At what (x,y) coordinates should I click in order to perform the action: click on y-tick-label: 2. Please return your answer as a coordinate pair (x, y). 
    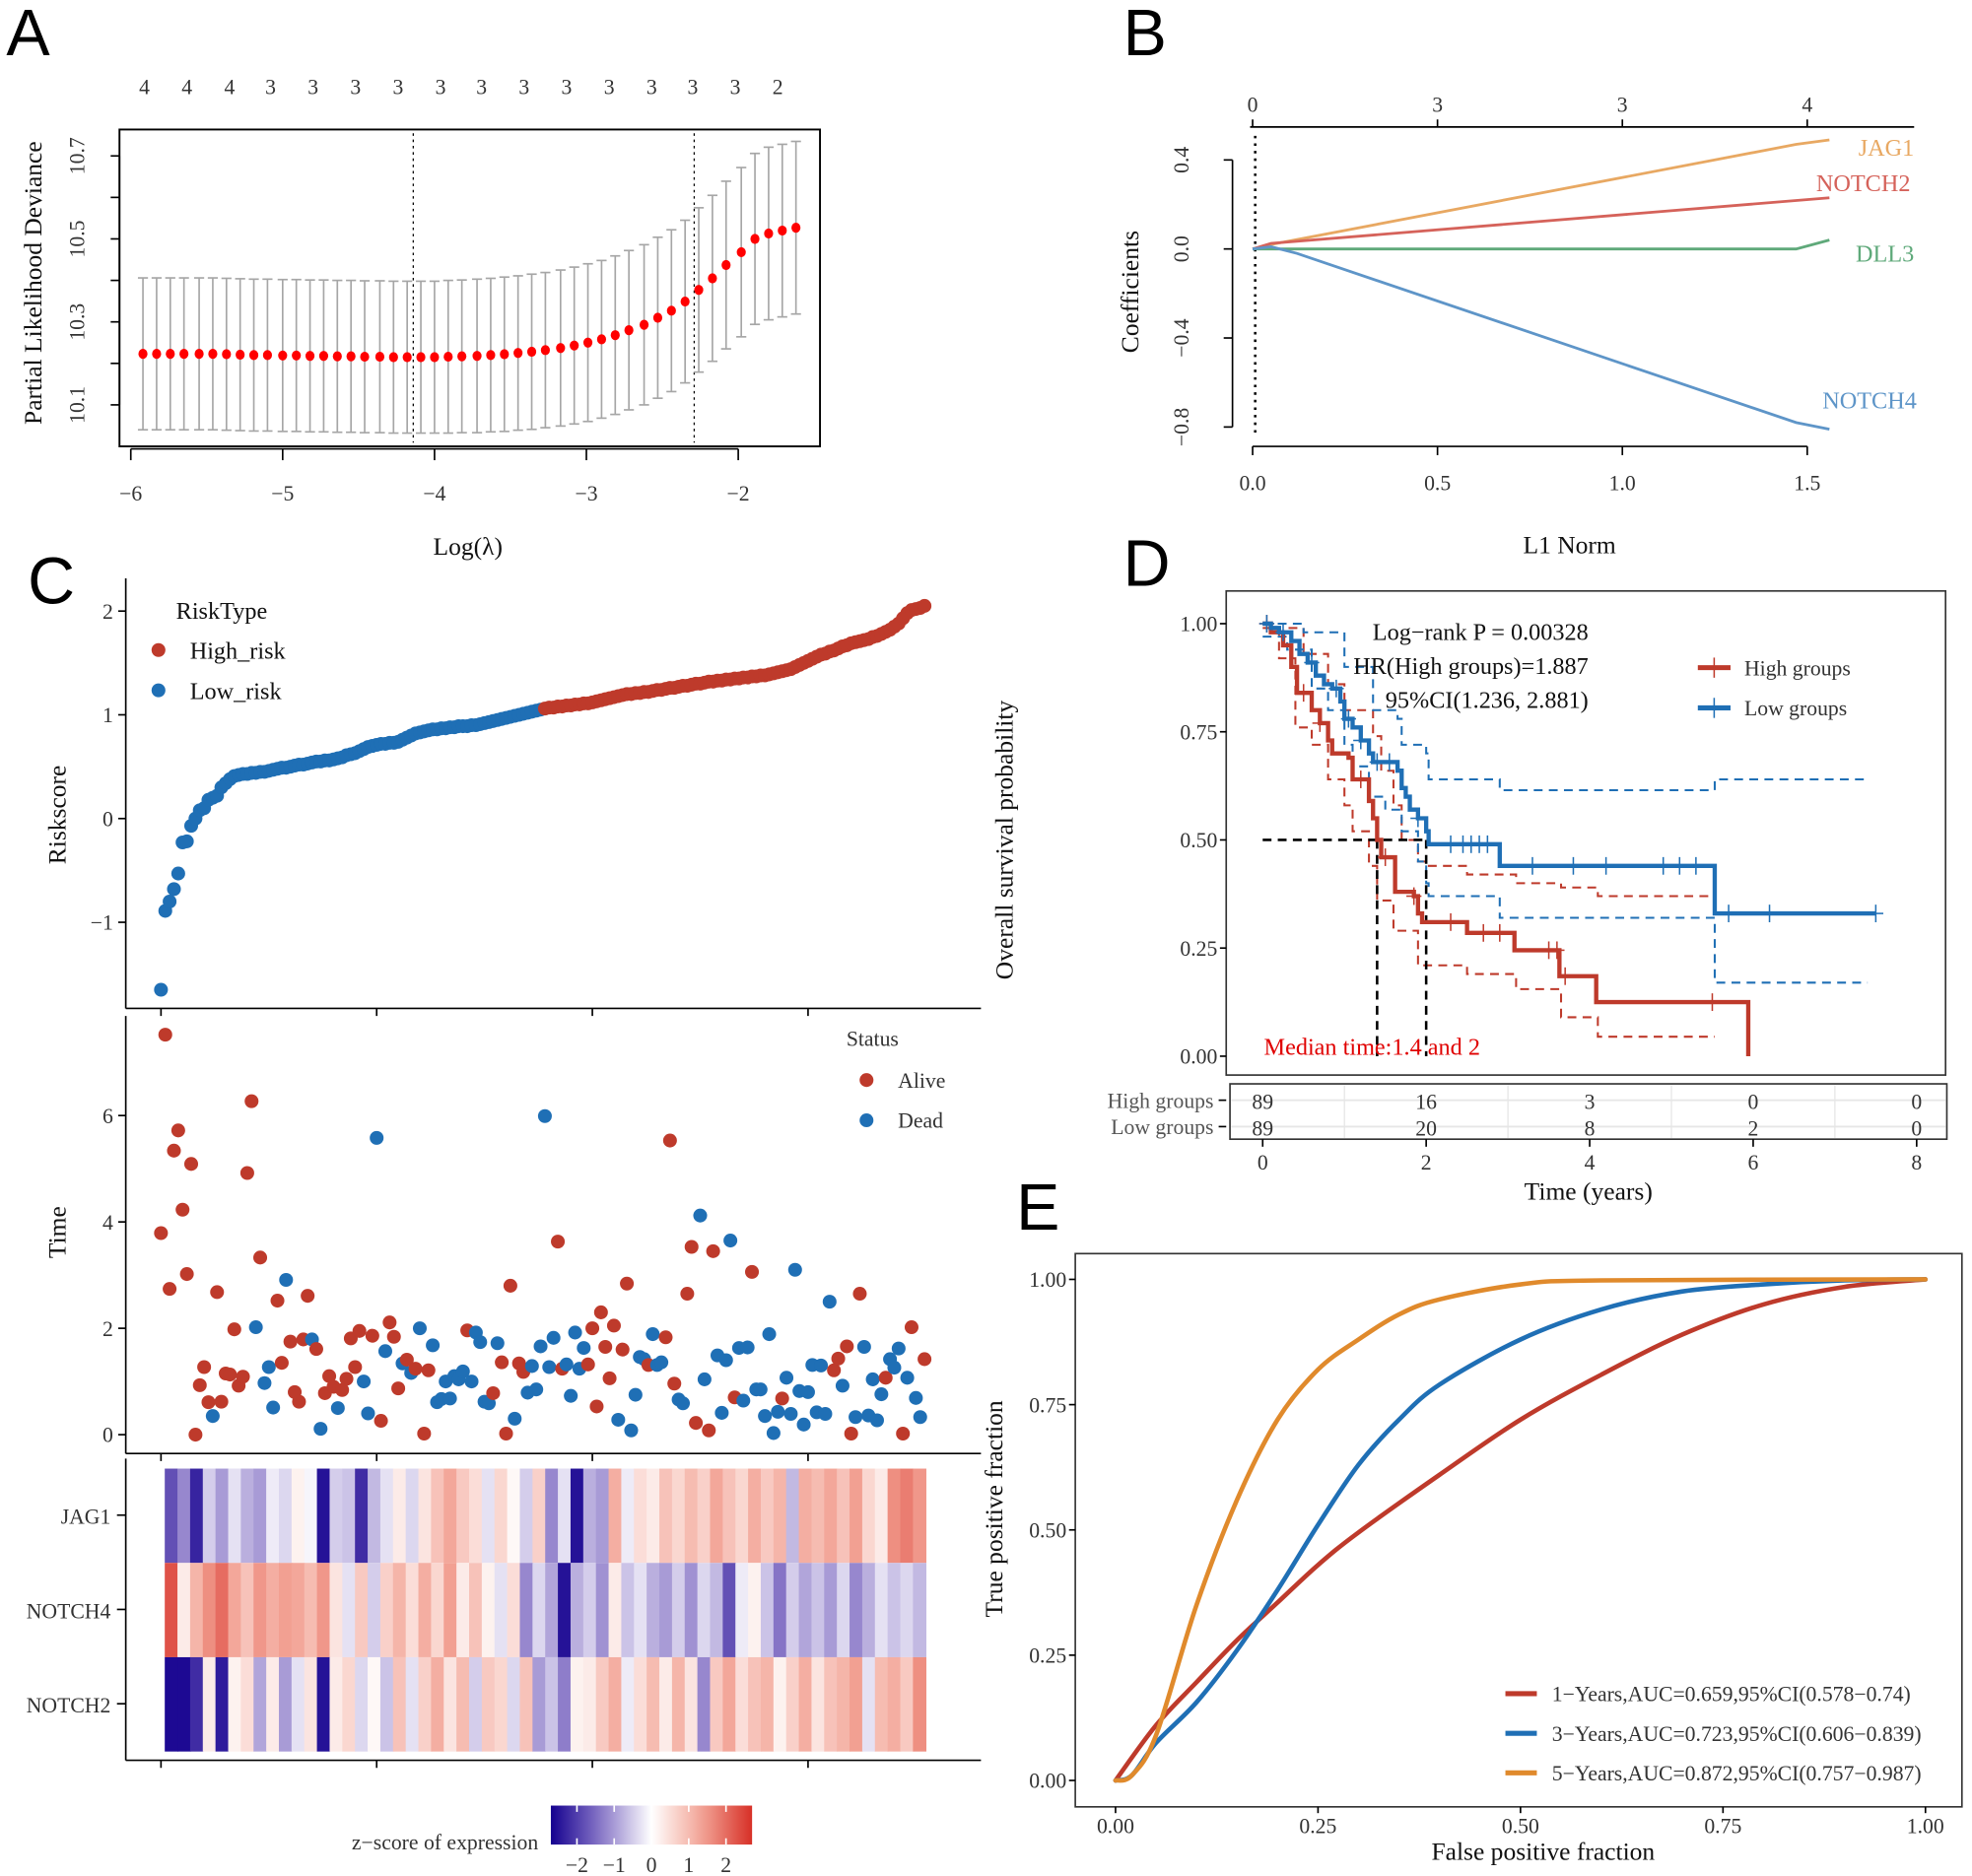
    Looking at the image, I should click on (107, 1329).